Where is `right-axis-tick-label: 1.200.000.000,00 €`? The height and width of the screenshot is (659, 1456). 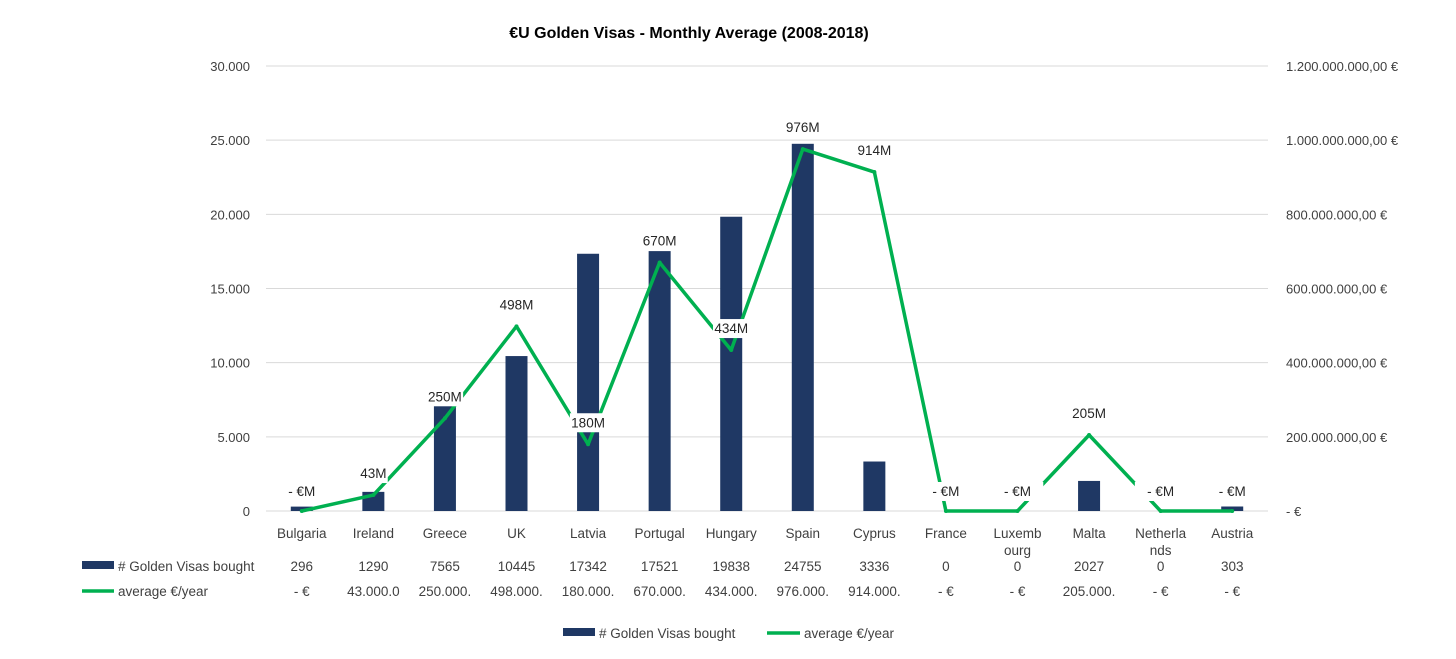
right-axis-tick-label: 1.200.000.000,00 € is located at coordinates (1342, 66).